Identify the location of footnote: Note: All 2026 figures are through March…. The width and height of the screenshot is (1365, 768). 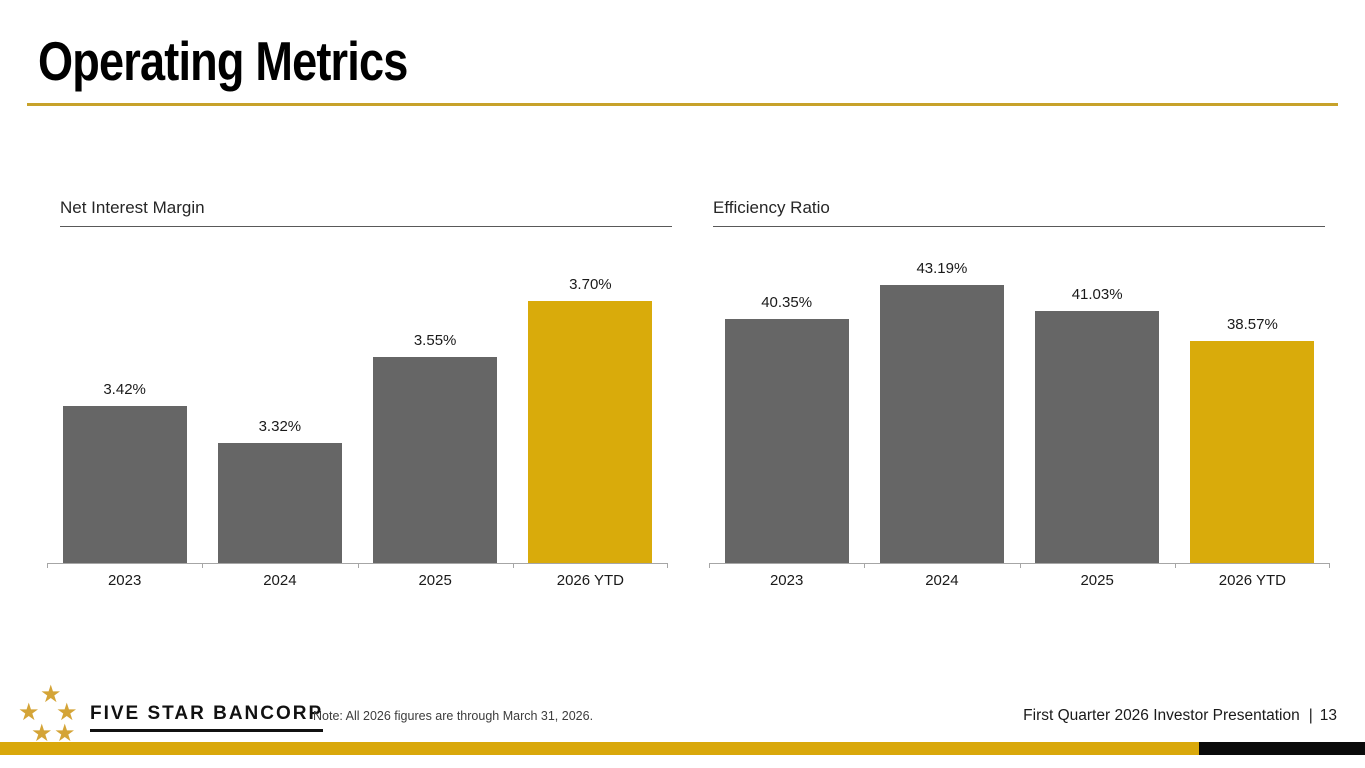
(453, 716).